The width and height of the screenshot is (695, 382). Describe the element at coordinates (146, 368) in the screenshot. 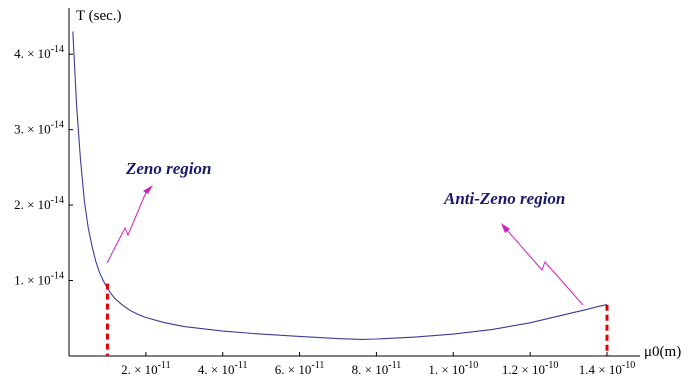

I see `x-tick-label: 2. × 10-11` at that location.